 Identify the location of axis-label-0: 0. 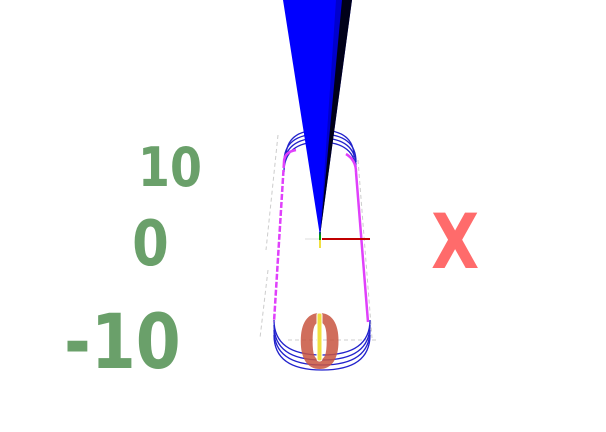
(150, 244).